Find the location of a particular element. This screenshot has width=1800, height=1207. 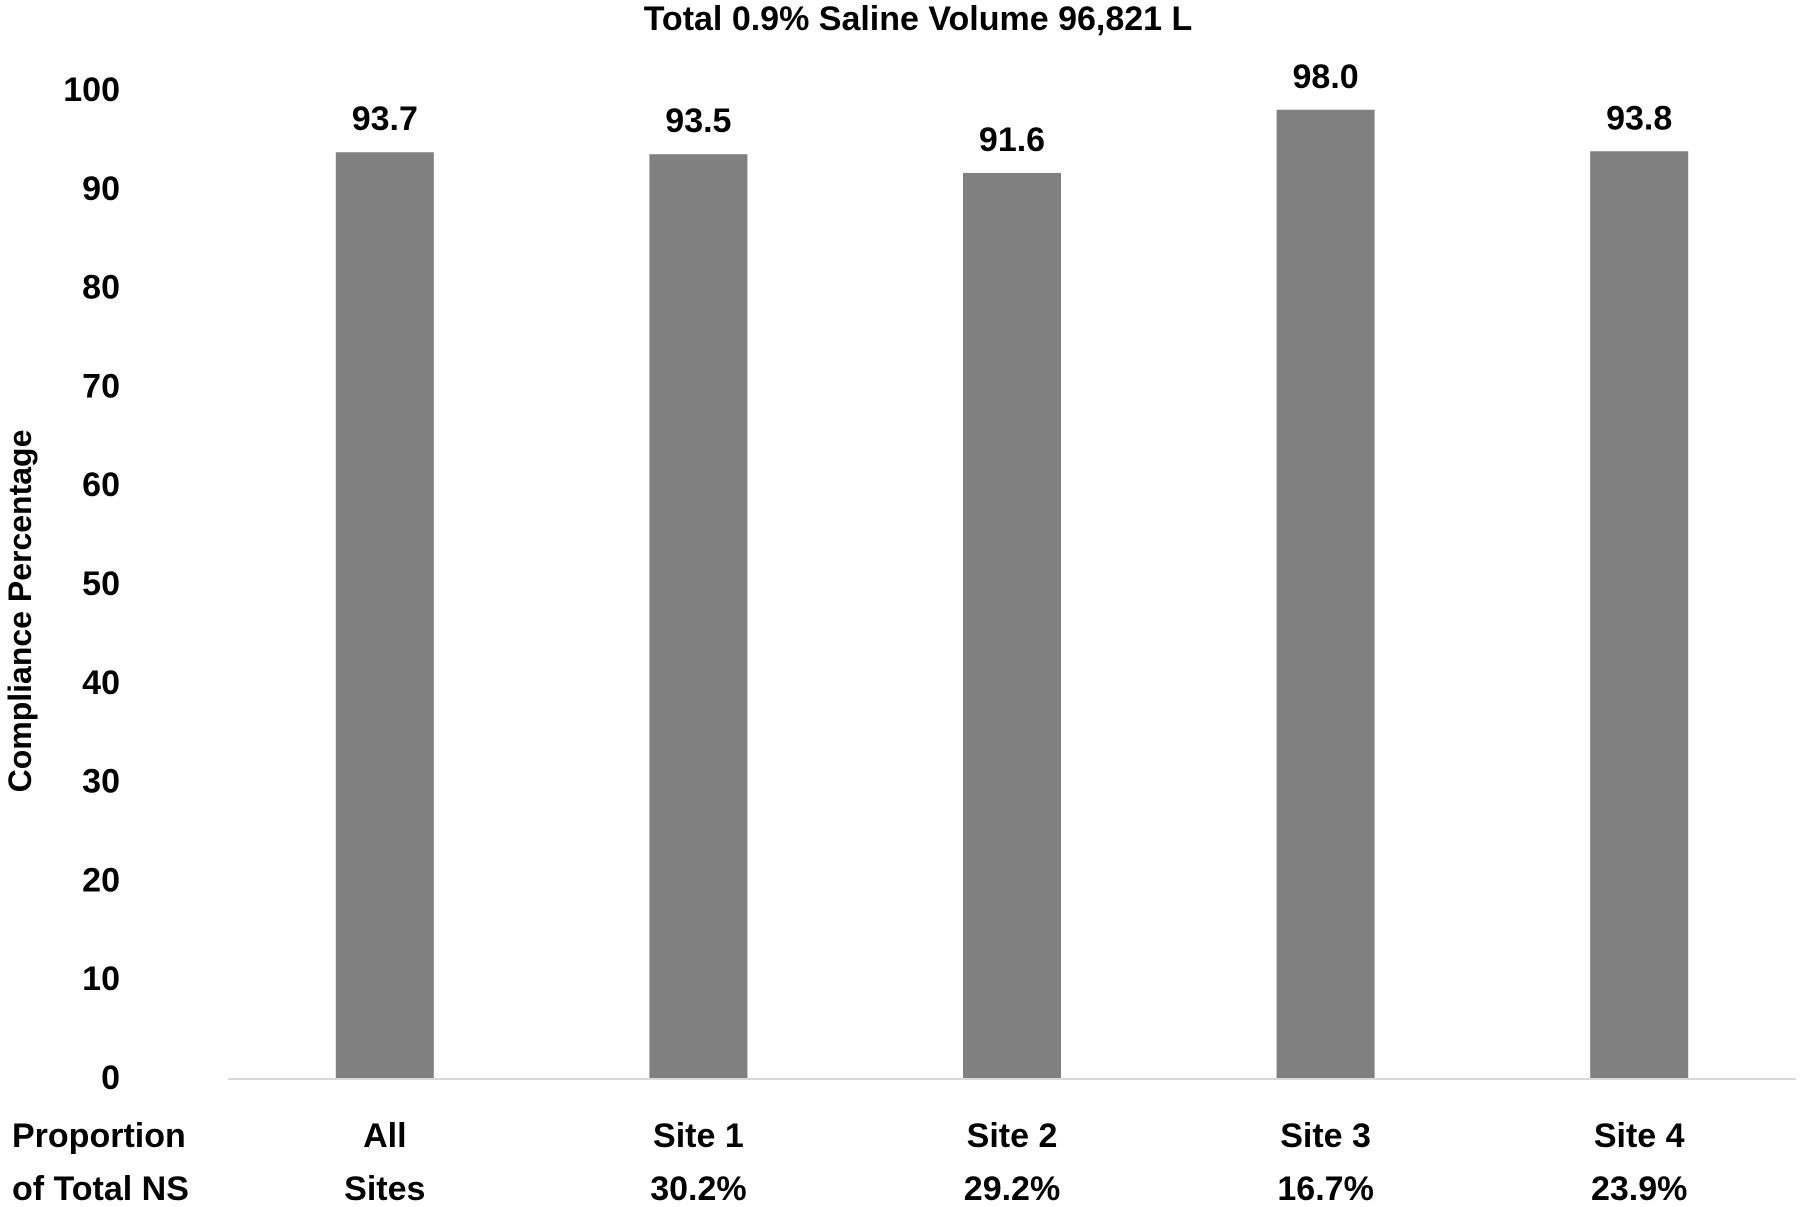

data-labels-group: 93.7 93.5 91.6 98.0 93.8 is located at coordinates (1012, 108).